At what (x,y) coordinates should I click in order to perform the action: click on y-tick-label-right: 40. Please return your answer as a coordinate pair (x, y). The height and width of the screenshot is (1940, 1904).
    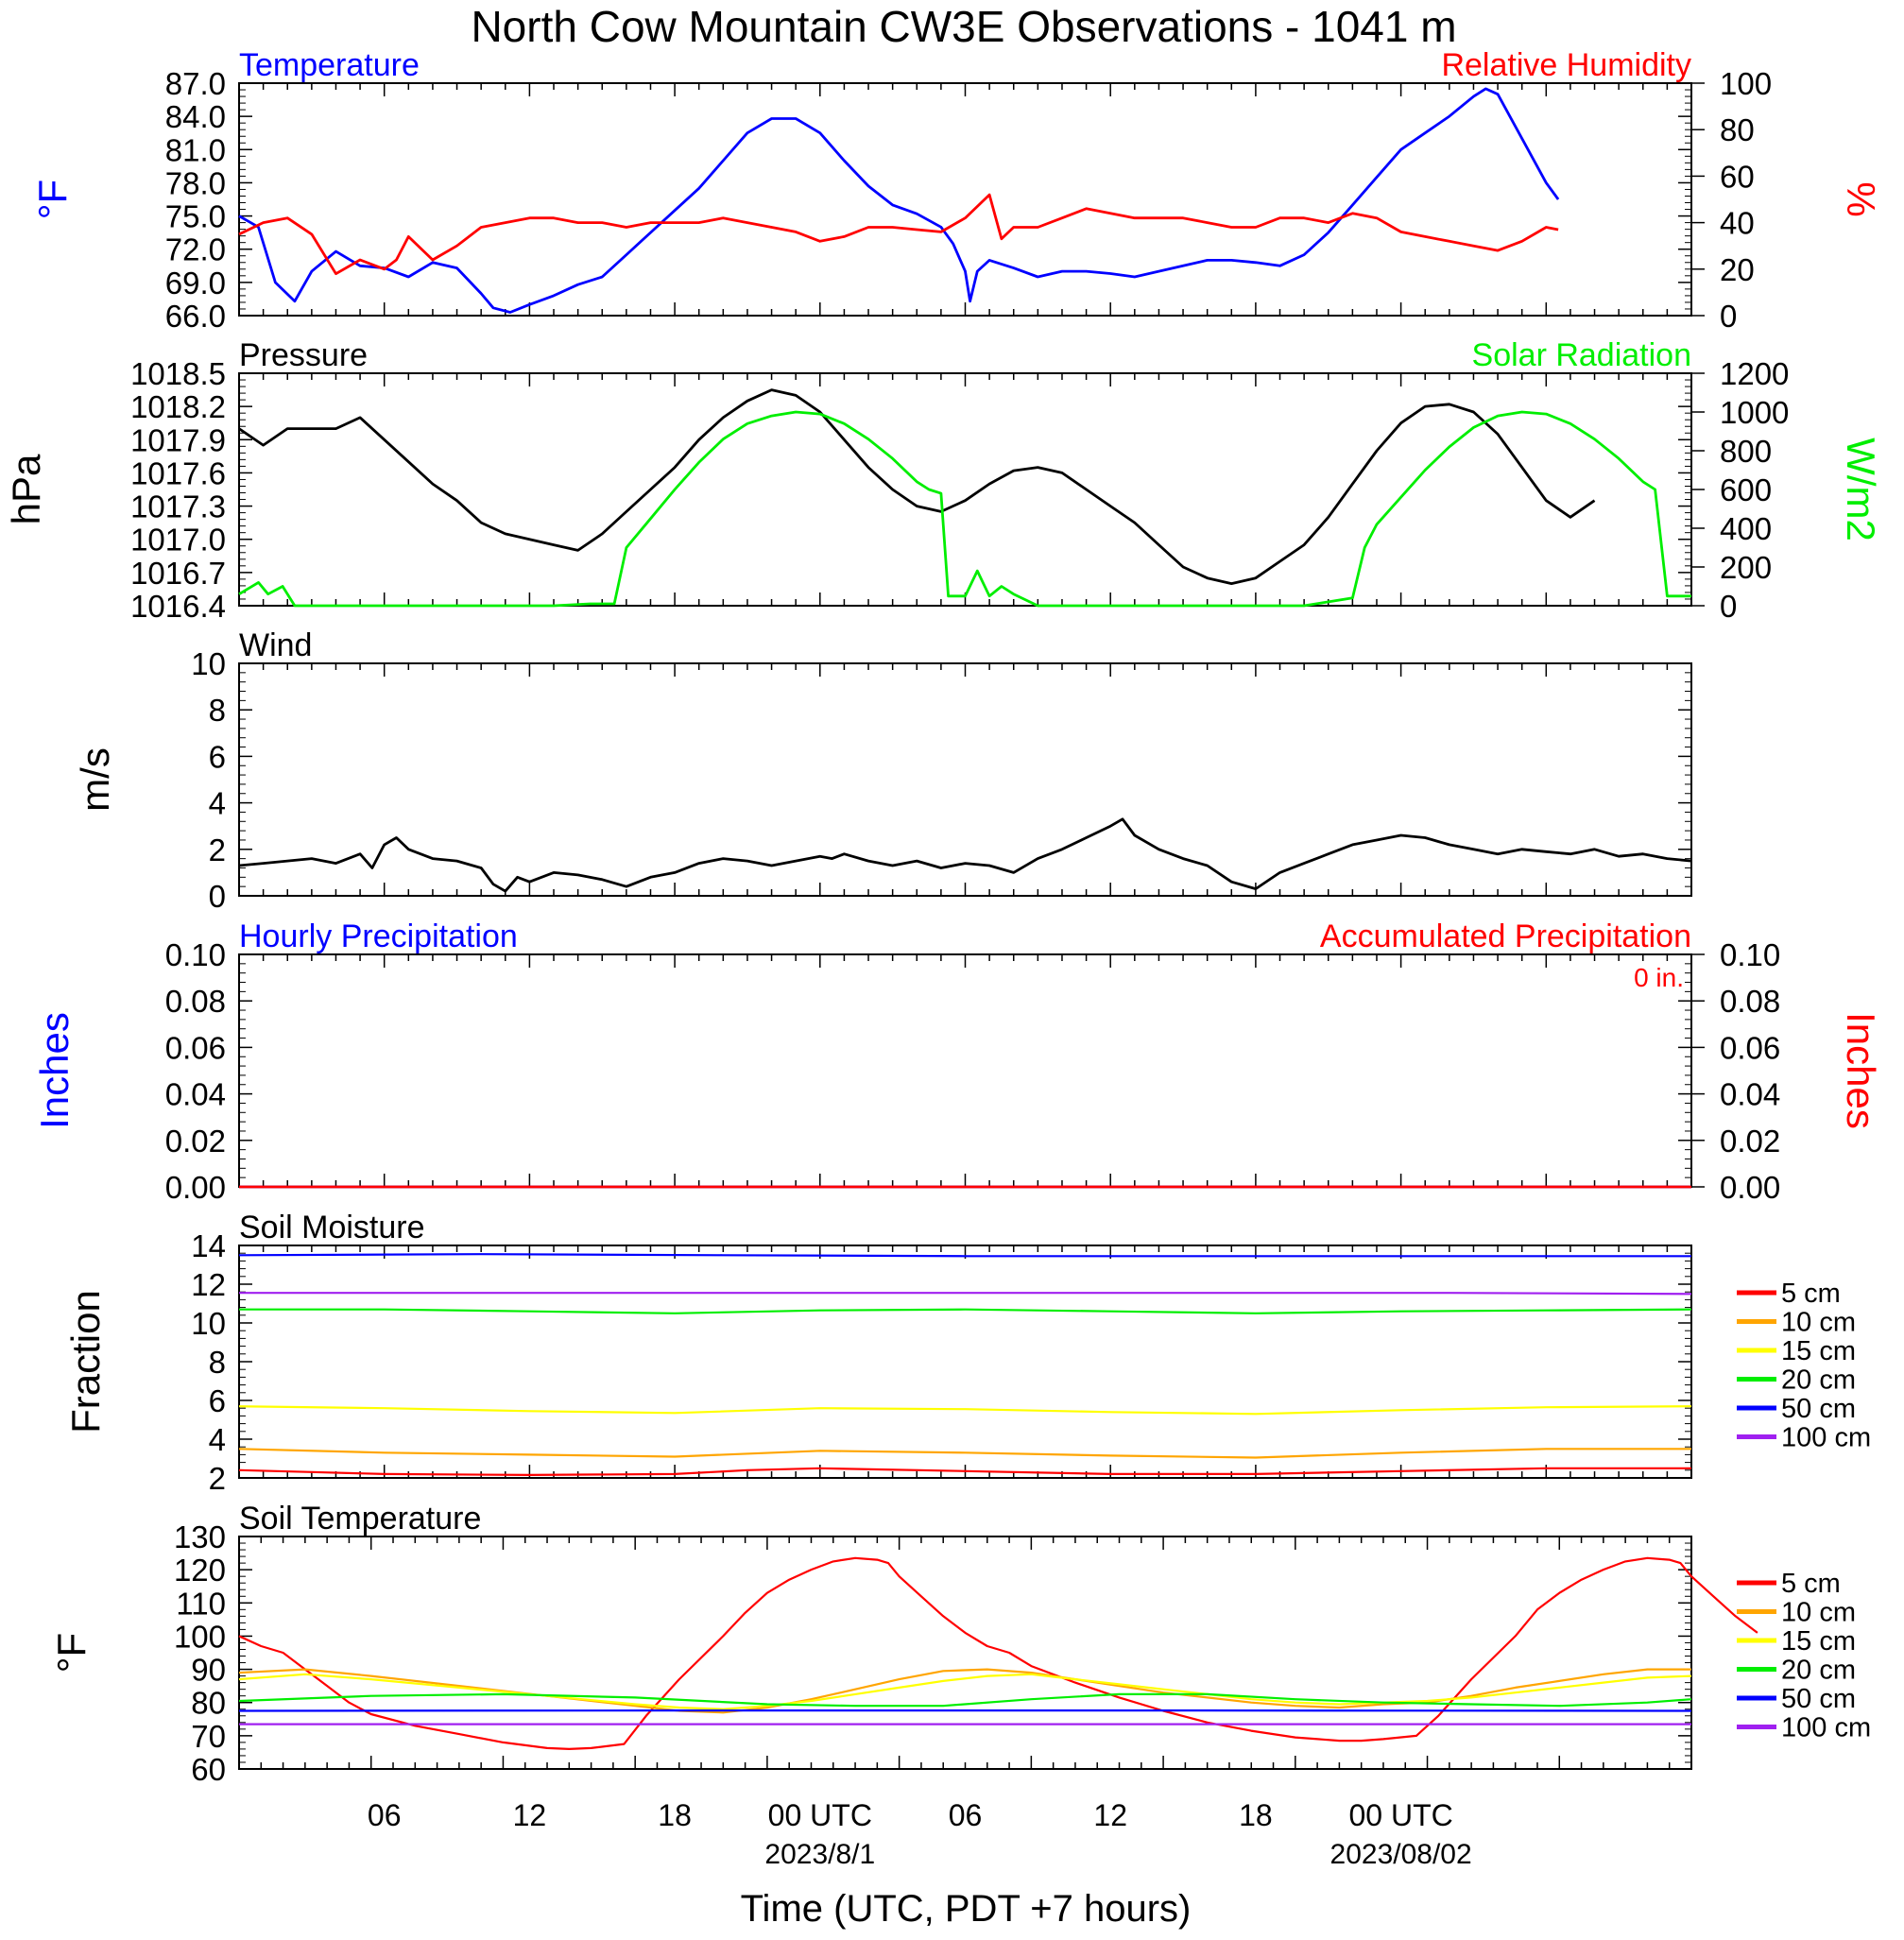
    Looking at the image, I should click on (1737, 223).